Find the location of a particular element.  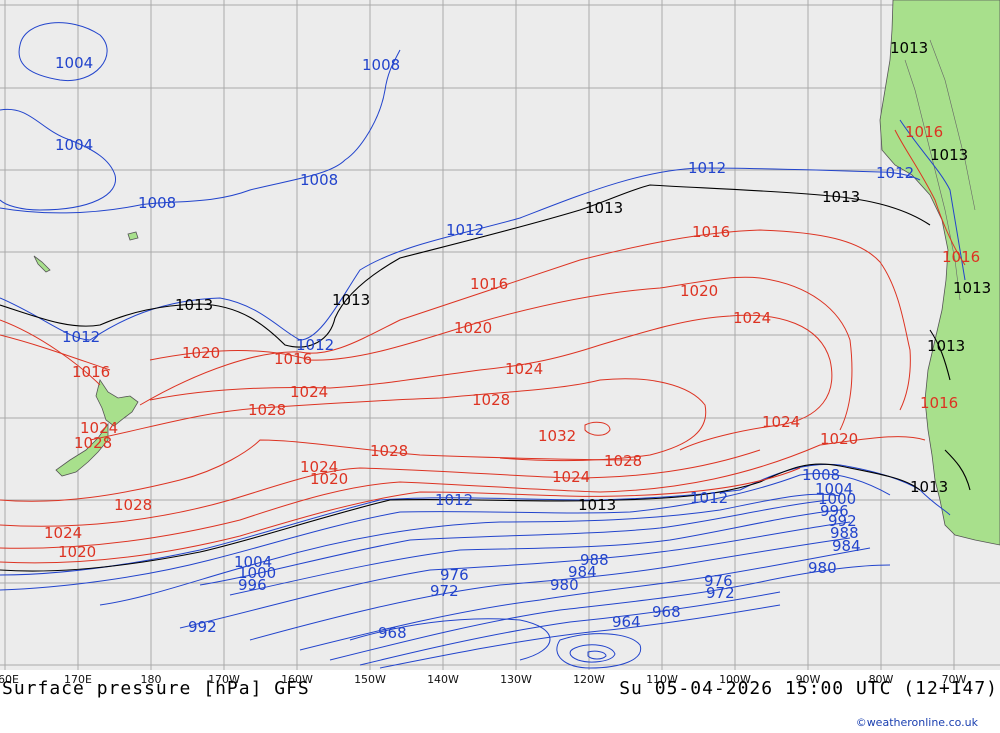

isobar-1024-south is located at coordinates (380, 488).